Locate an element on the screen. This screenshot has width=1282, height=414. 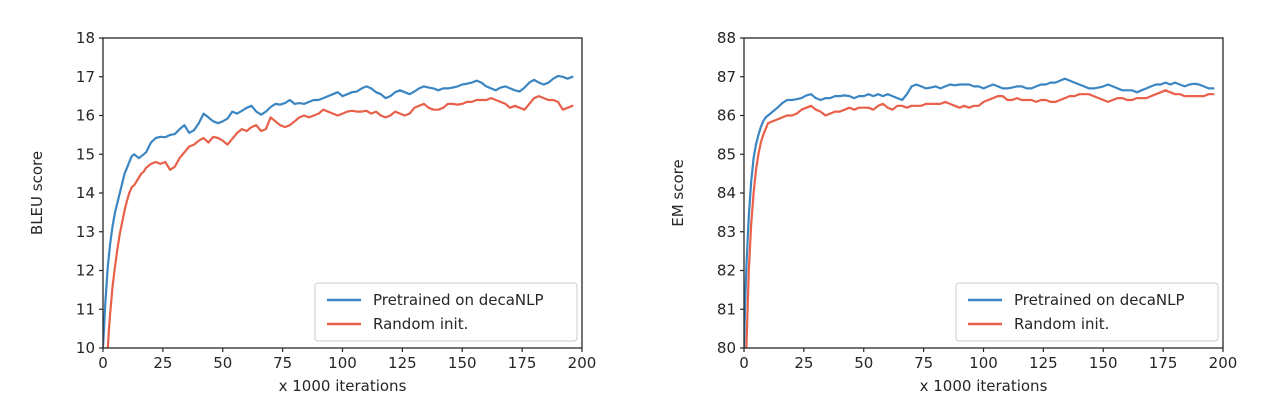
y-tick-label: 84 is located at coordinates (726, 193).